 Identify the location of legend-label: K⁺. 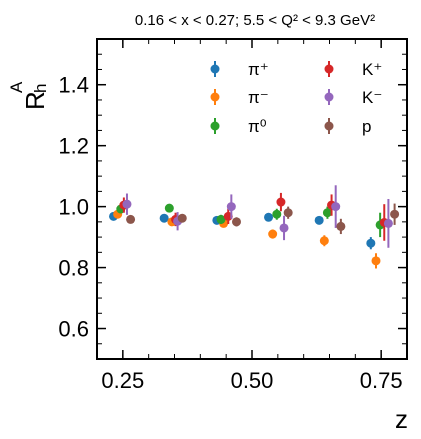
(372, 69).